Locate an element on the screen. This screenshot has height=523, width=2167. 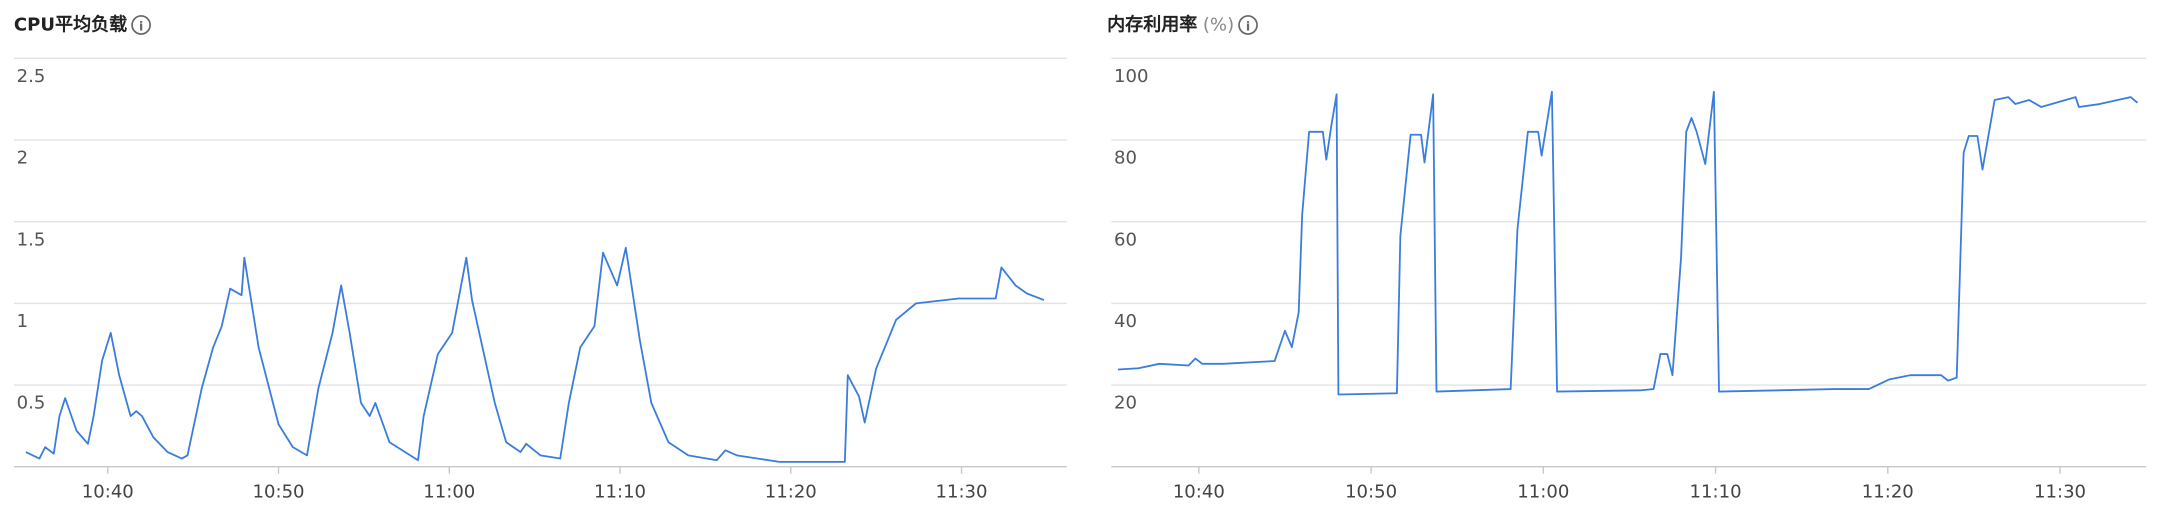
y-tick-label: 2 is located at coordinates (22, 158).